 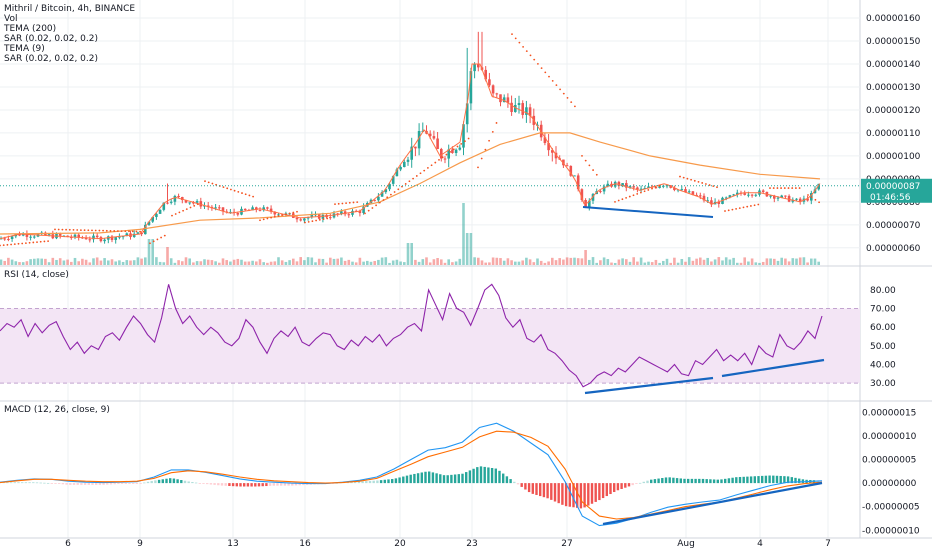 What do you see at coordinates (883, 328) in the screenshot?
I see `rsi-tick-label: 60.00` at bounding box center [883, 328].